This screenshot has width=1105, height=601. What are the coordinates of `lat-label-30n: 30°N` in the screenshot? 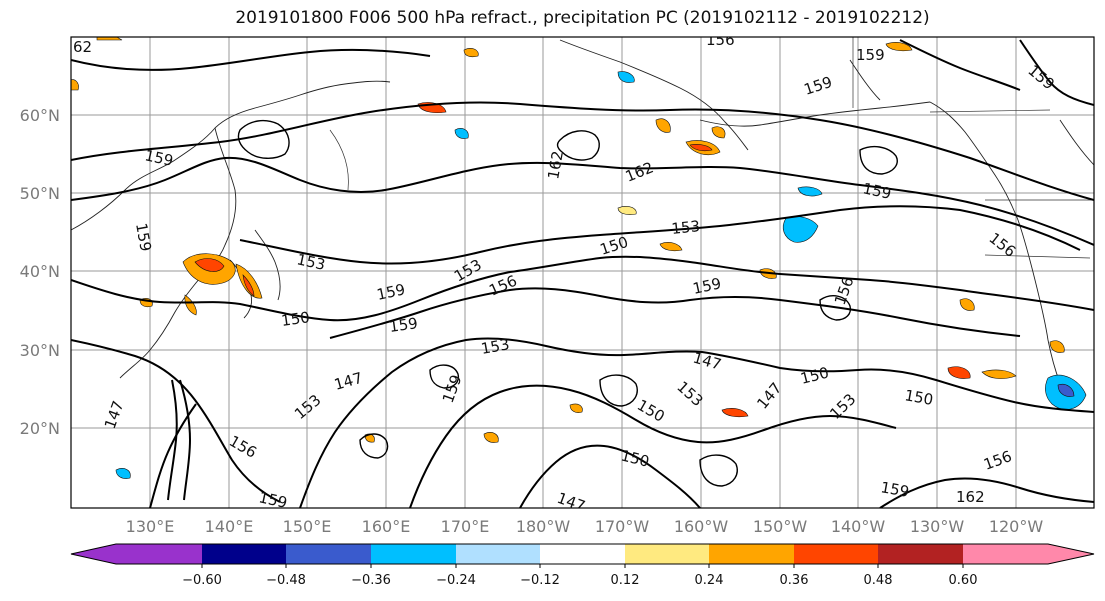 It's located at (40, 350).